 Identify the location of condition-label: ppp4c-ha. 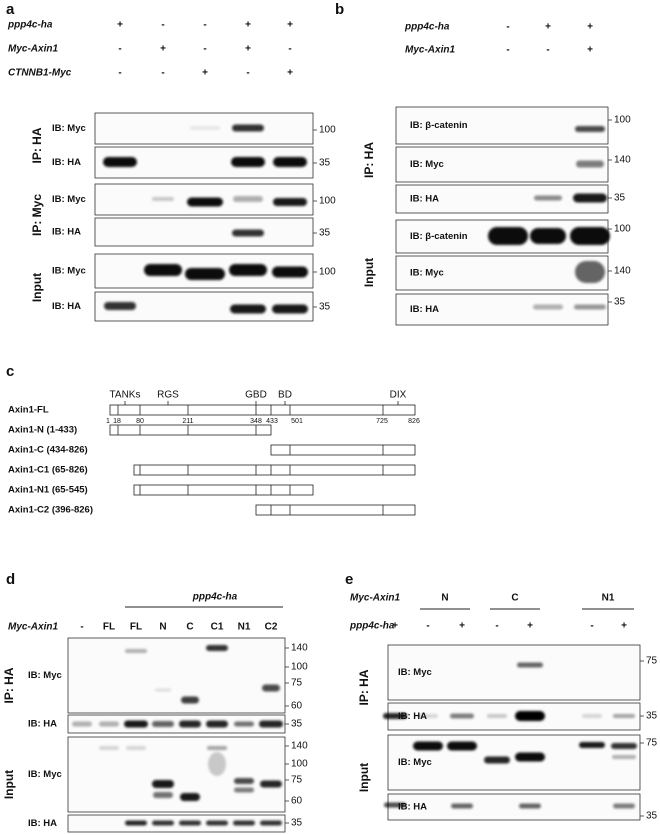
(427, 27).